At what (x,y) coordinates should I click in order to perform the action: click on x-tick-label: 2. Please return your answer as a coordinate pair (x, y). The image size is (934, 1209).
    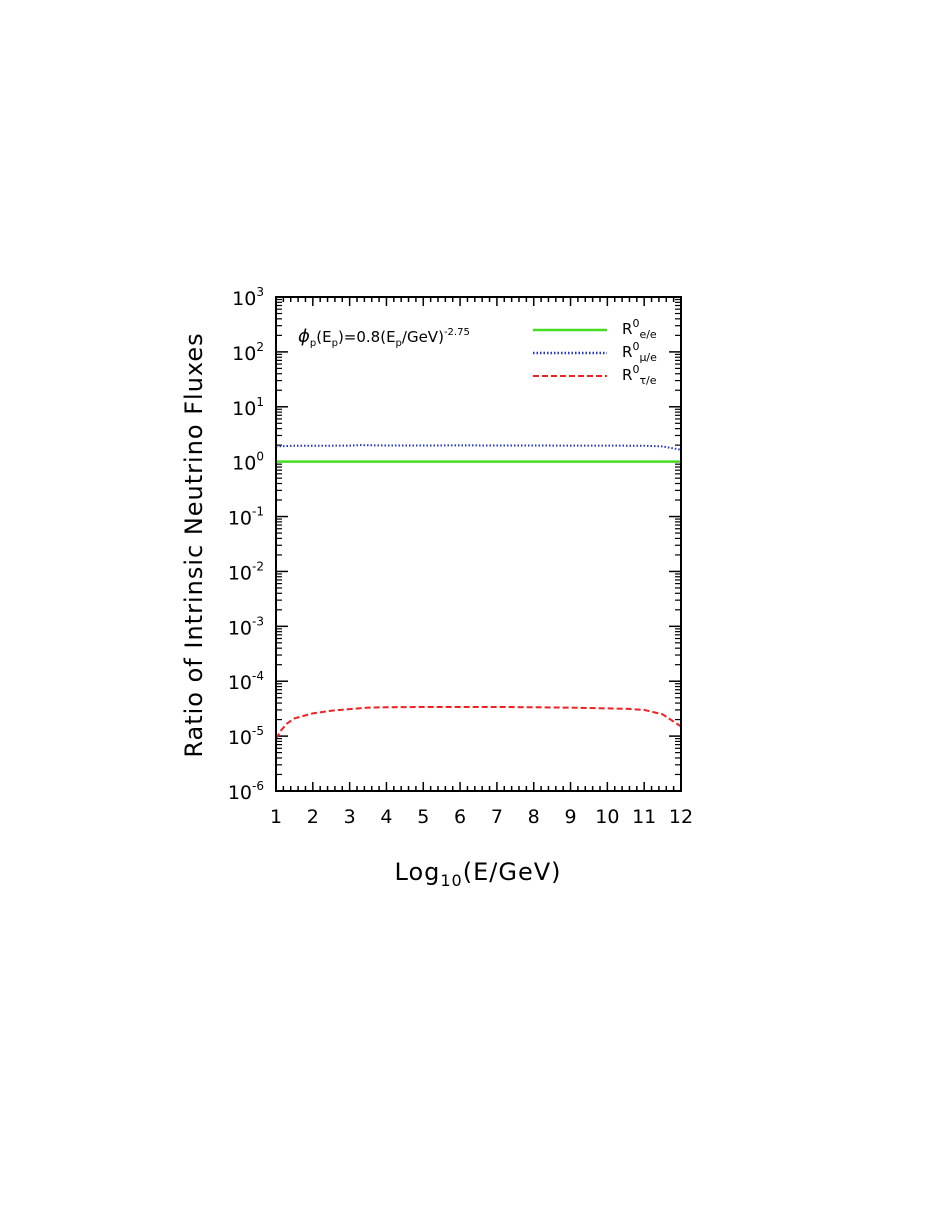
    Looking at the image, I should click on (313, 817).